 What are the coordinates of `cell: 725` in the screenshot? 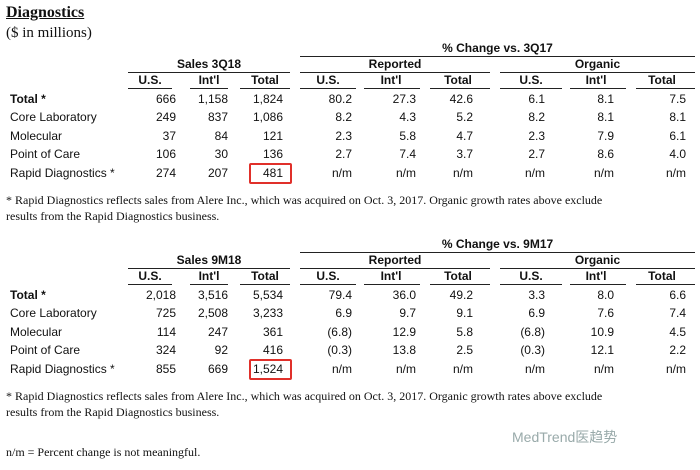 It's located at (165, 313).